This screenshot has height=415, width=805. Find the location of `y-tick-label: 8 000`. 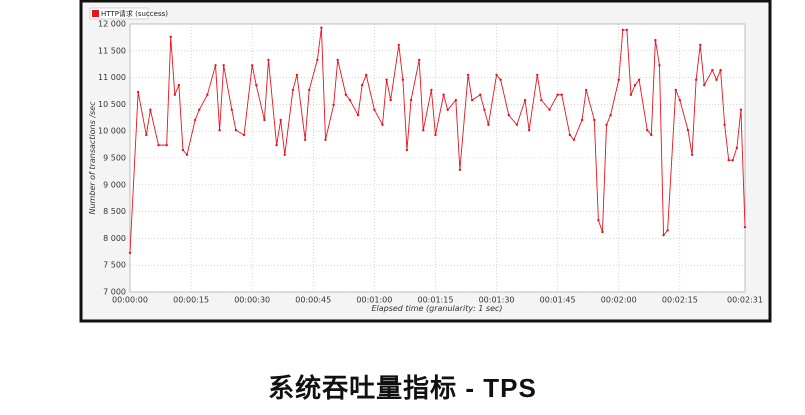

y-tick-label: 8 000 is located at coordinates (114, 238).